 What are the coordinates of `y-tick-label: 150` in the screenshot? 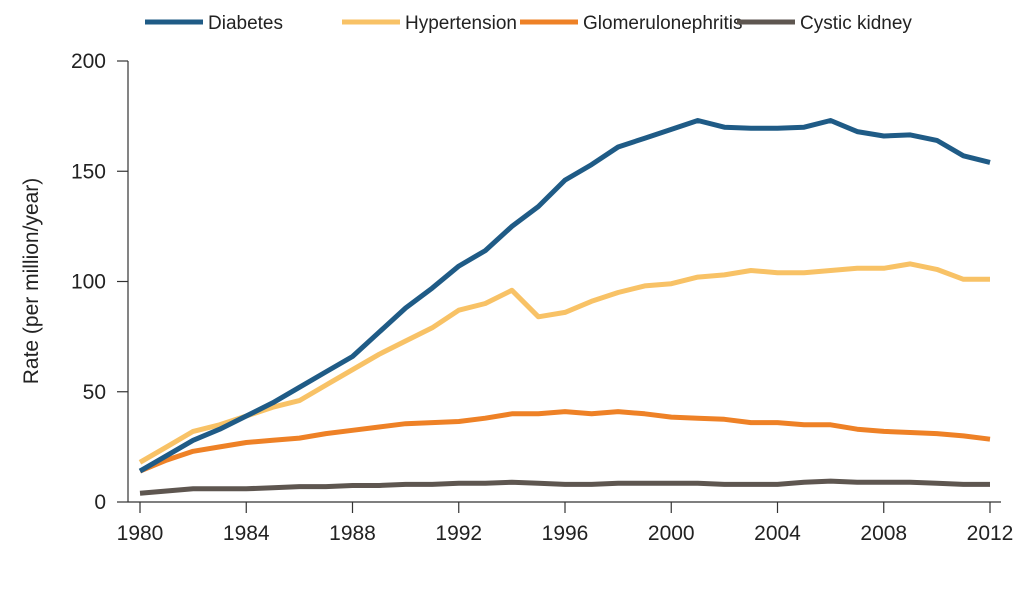 It's located at (88, 171).